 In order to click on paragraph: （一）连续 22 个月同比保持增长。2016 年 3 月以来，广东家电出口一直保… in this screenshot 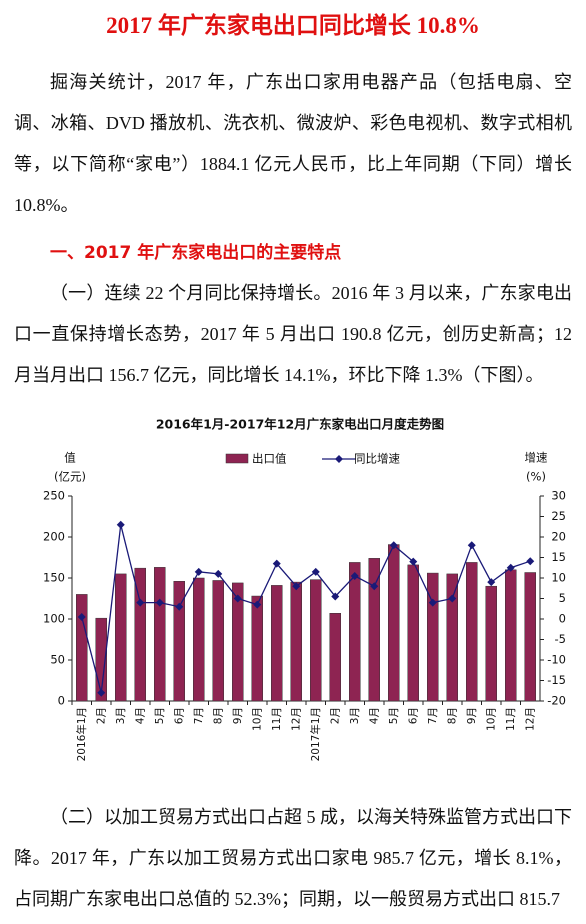, I will do `click(293, 334)`.